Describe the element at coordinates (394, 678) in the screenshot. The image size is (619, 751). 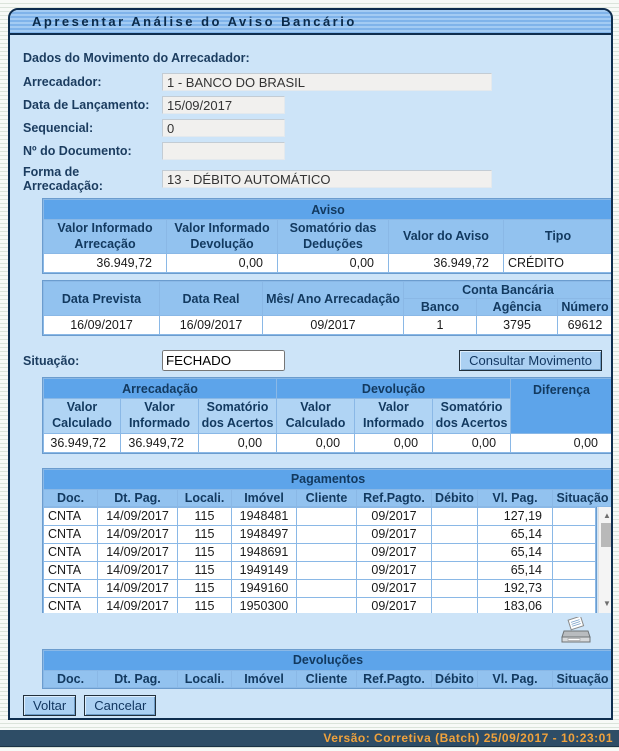
I see `devolucoes-col-header: Ref.Pagto.` at that location.